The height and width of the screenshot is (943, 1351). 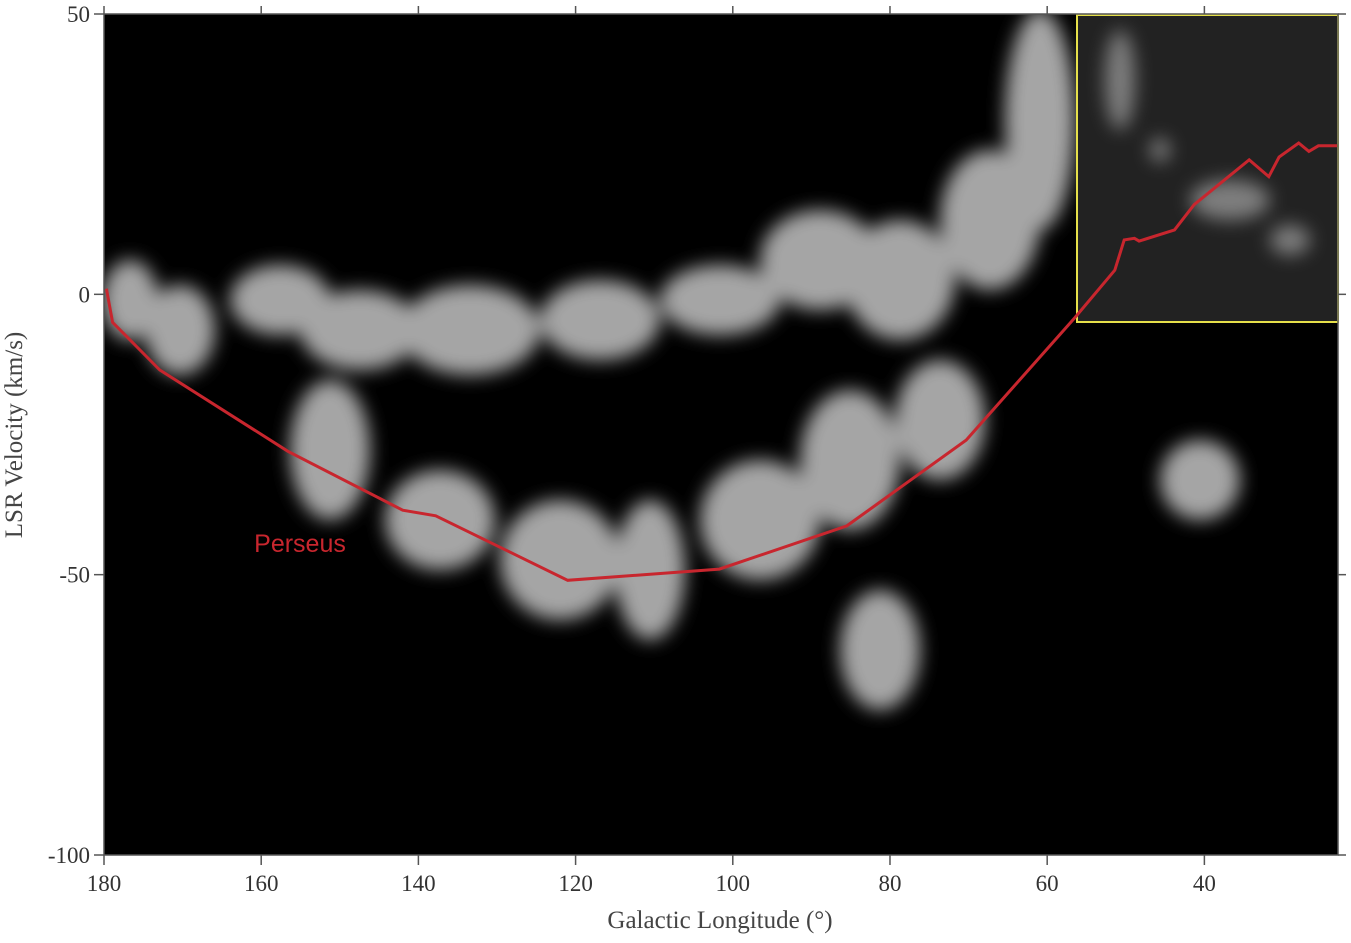 I want to click on y-tick-label: -100, so click(x=69, y=855).